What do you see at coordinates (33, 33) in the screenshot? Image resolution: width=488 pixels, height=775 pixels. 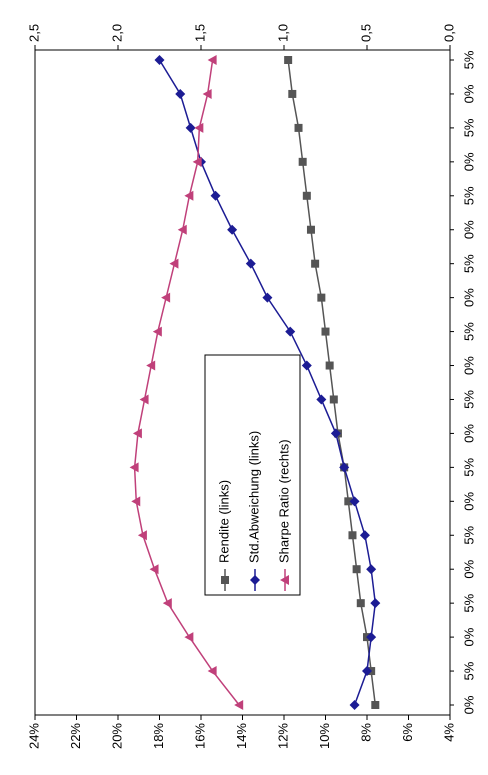 I see `y2-tick-label: 2,5` at bounding box center [33, 33].